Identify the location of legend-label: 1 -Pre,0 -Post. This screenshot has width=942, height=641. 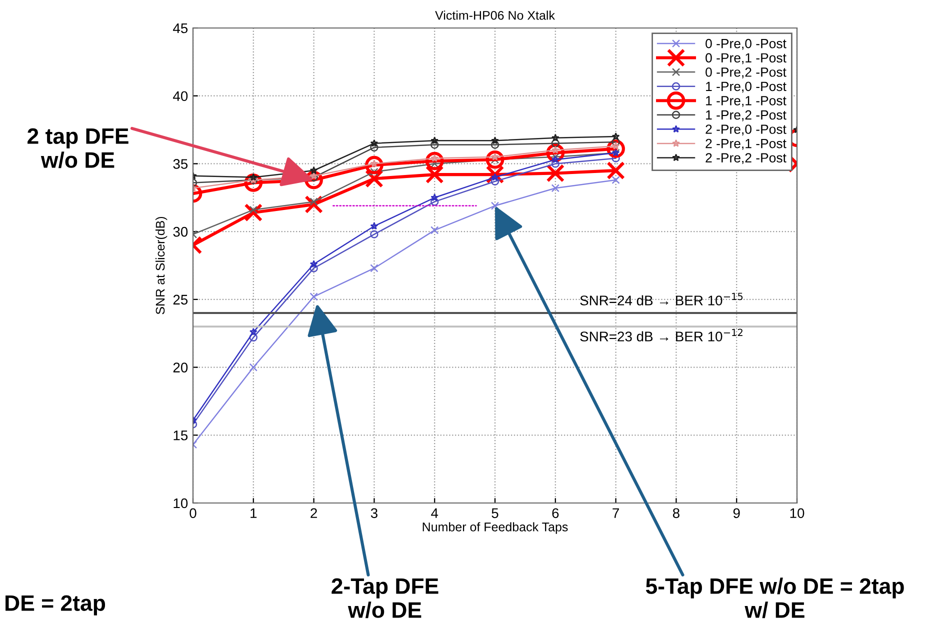
(746, 87).